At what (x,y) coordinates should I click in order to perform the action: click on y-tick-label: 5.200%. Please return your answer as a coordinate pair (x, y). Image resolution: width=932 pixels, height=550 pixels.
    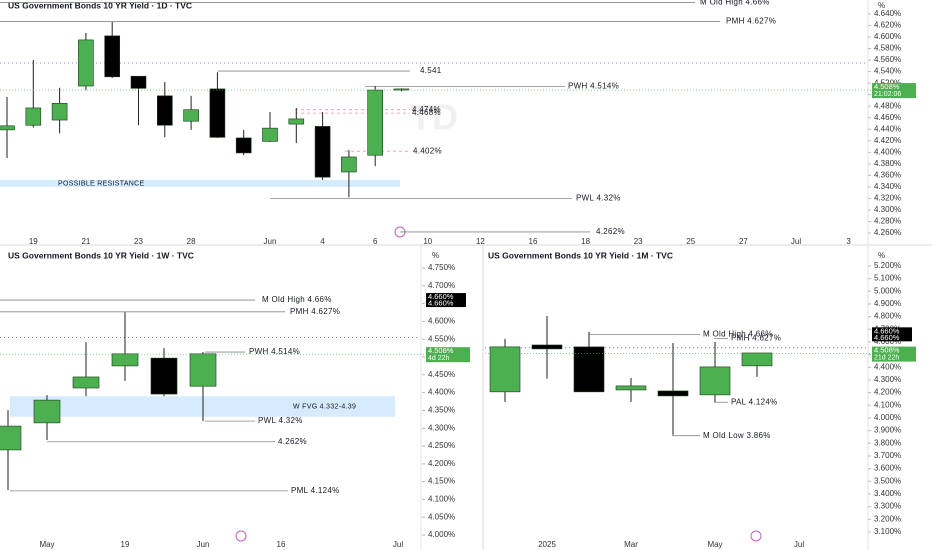
    Looking at the image, I should click on (887, 265).